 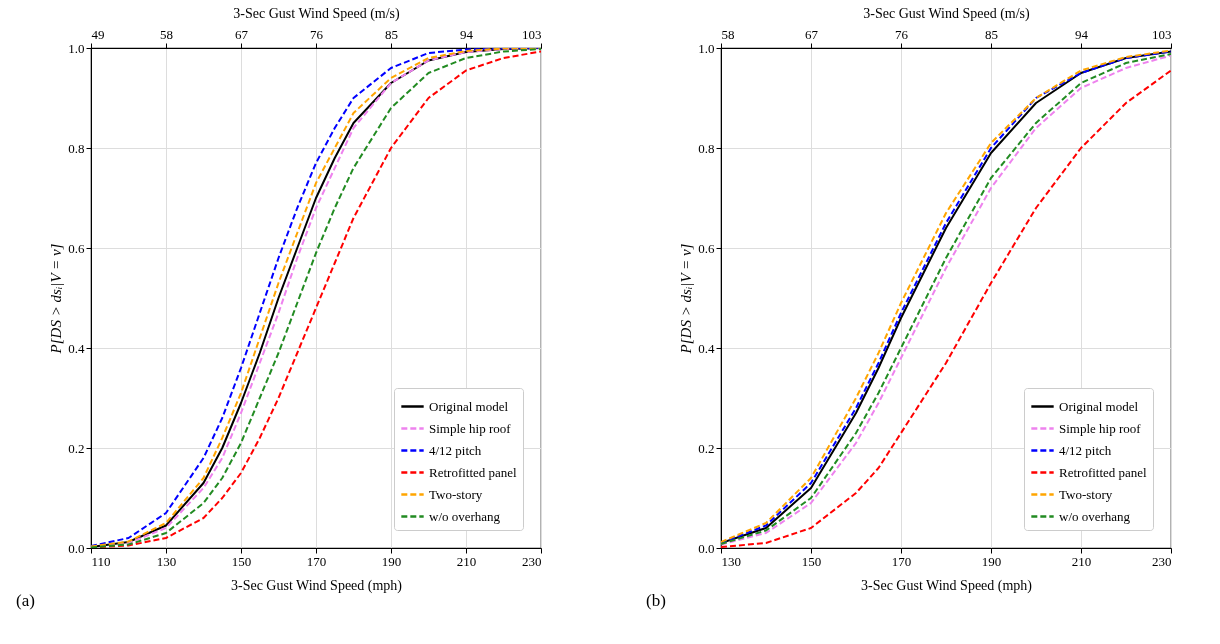 I want to click on x-tick-label: 110, so click(x=101, y=561).